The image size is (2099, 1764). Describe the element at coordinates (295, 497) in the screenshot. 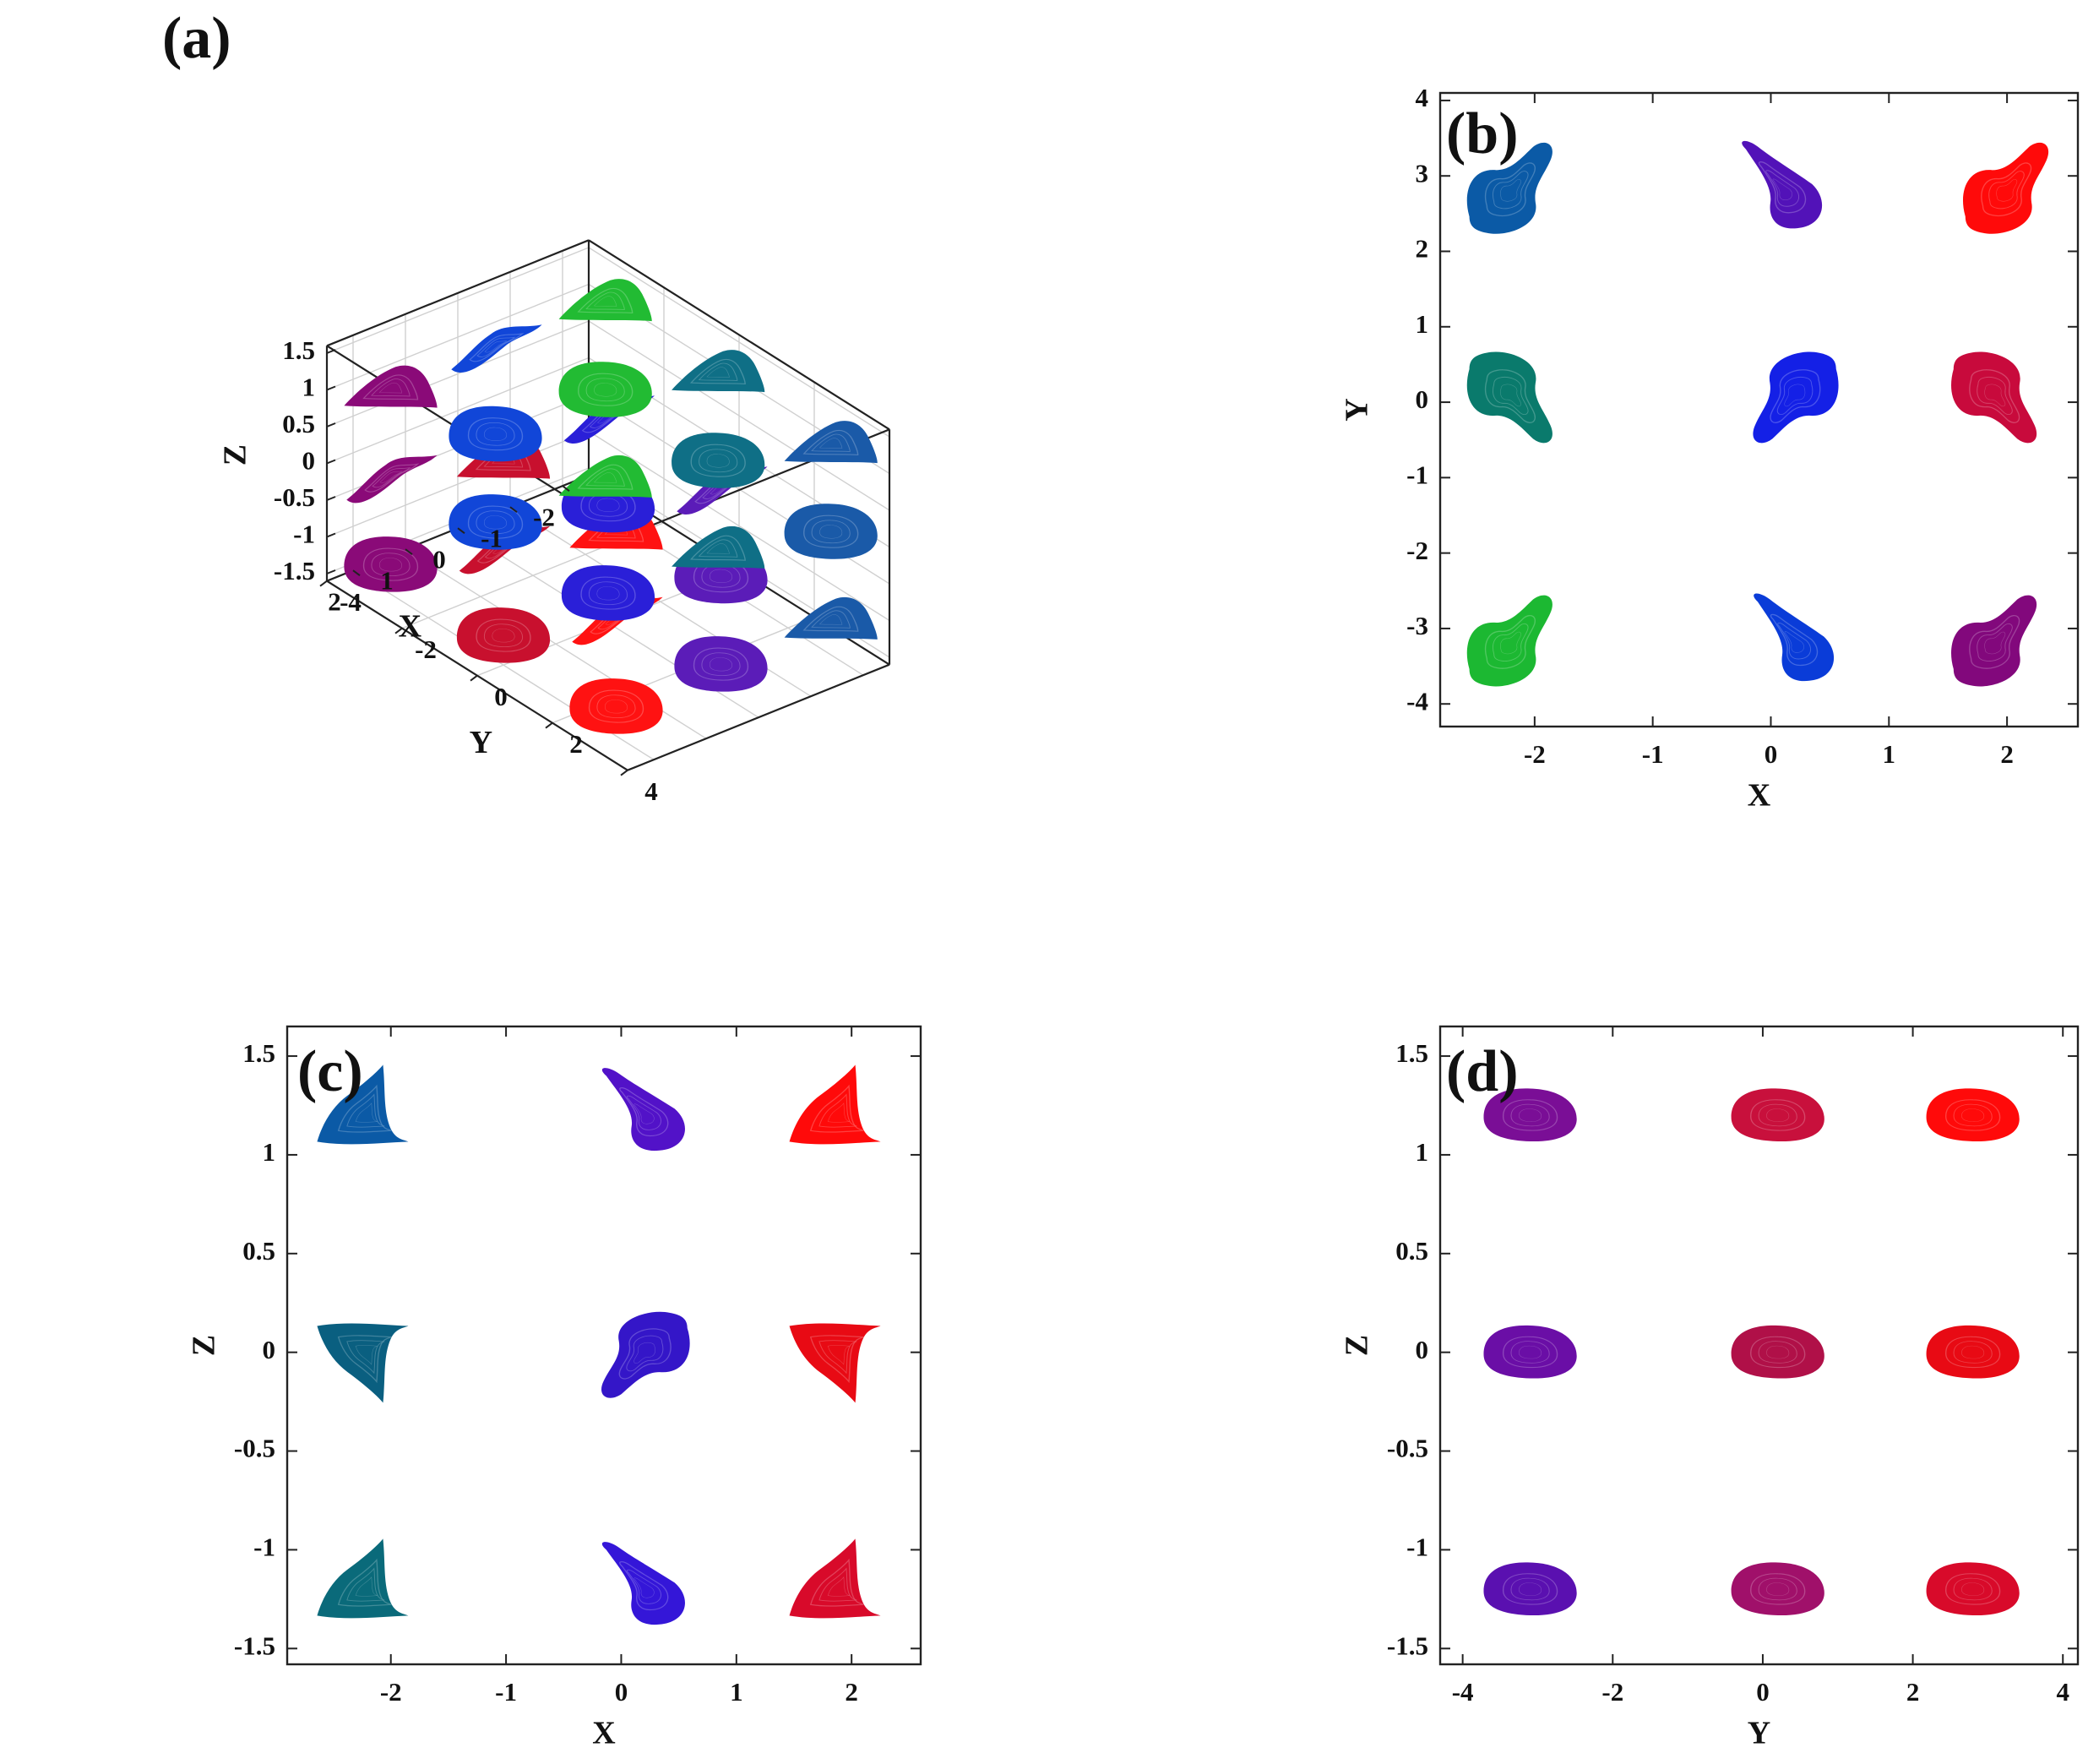

I see `z-tick-label: -0.5` at that location.